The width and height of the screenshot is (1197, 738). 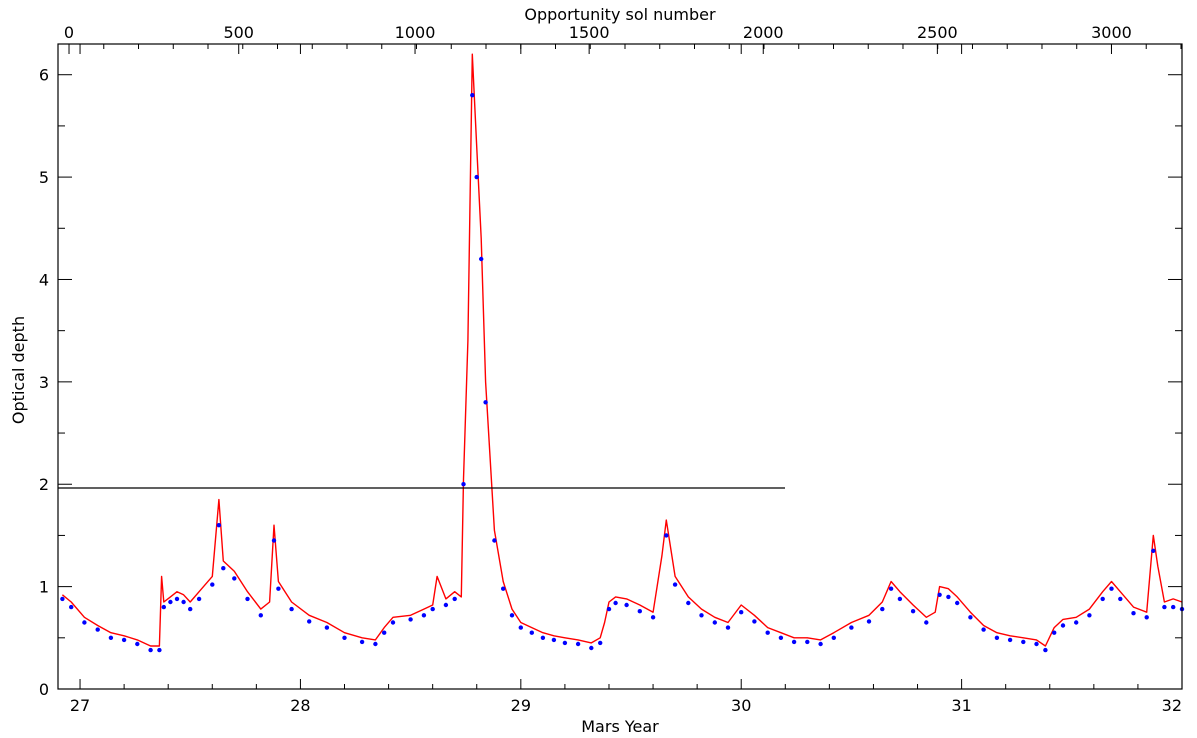 What do you see at coordinates (763, 32) in the screenshot?
I see `x2-tick-label: 2000` at bounding box center [763, 32].